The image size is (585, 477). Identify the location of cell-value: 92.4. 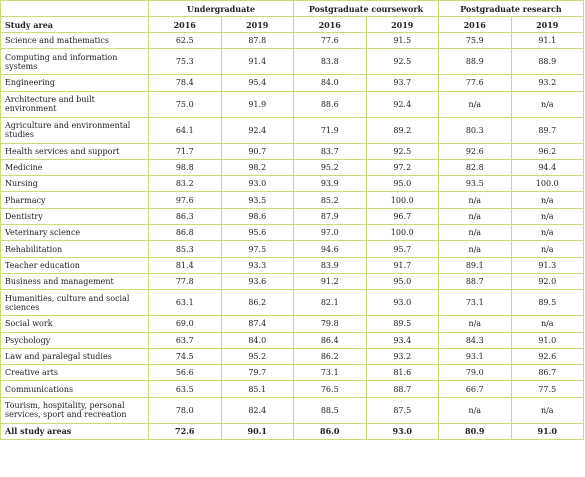
(257, 130).